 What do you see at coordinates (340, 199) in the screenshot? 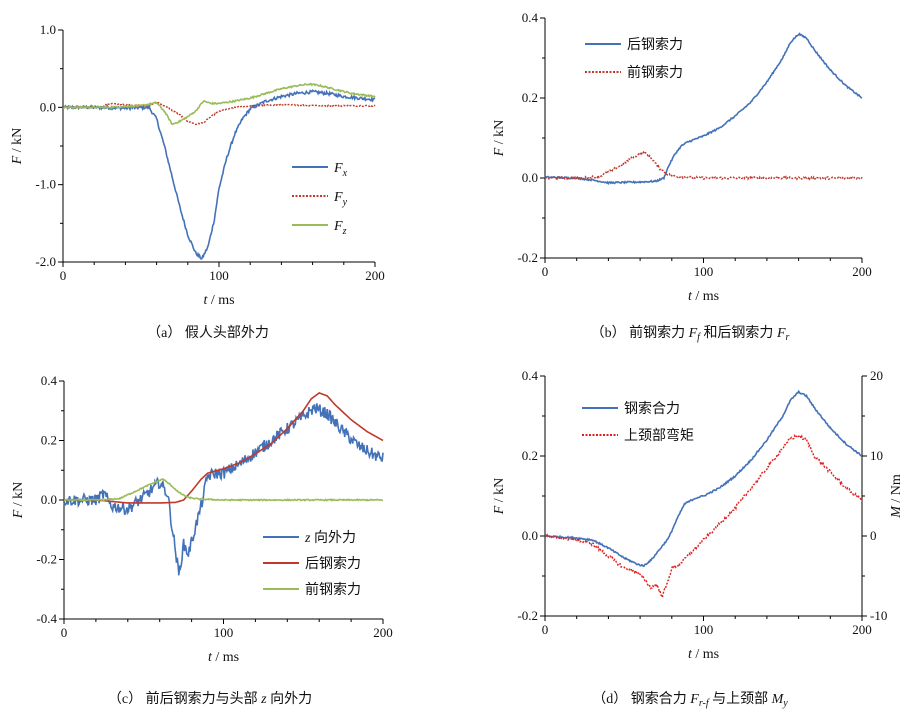
I see `legend-label: Fy` at bounding box center [340, 199].